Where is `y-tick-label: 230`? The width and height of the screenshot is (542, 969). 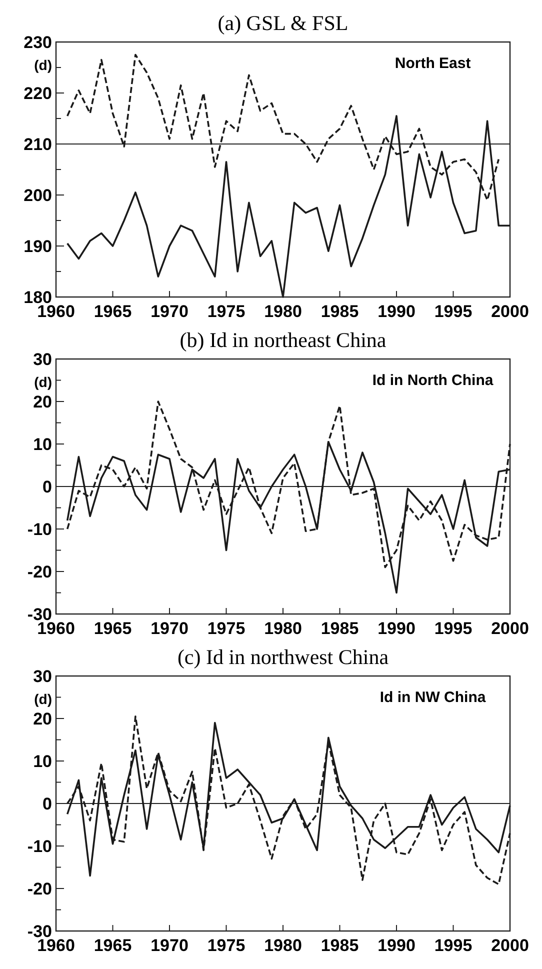
y-tick-label: 230 is located at coordinates (38, 42).